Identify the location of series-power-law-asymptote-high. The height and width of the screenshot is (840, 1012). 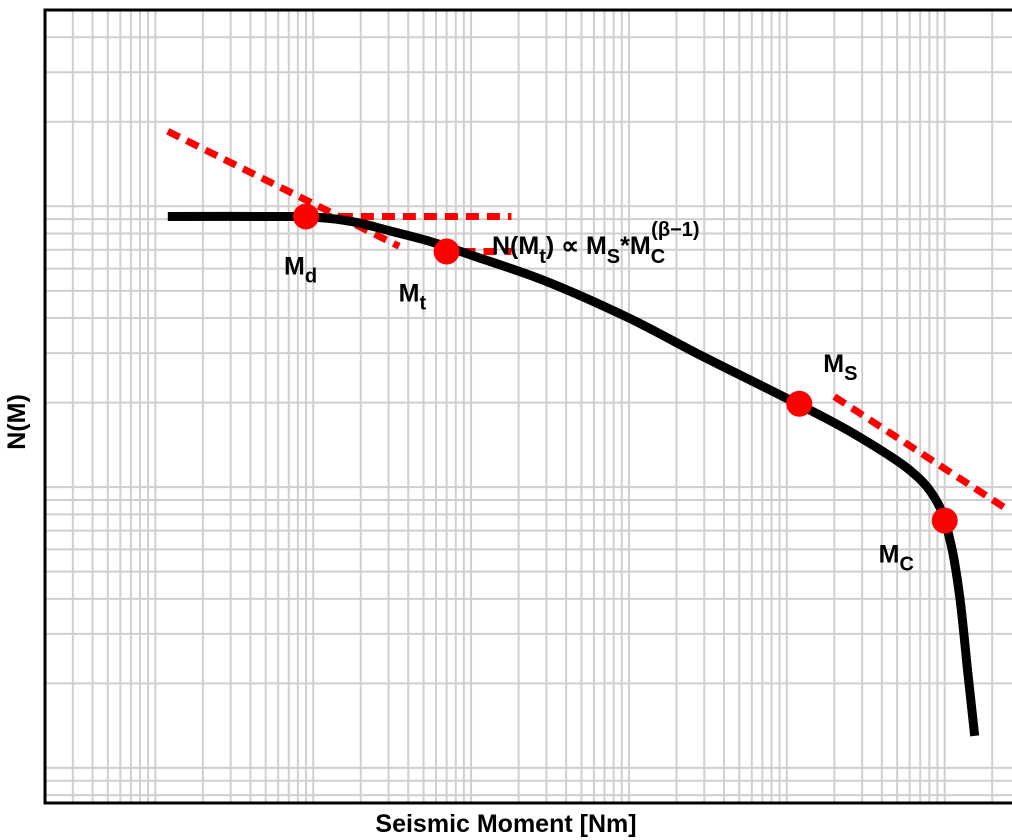
(922, 454).